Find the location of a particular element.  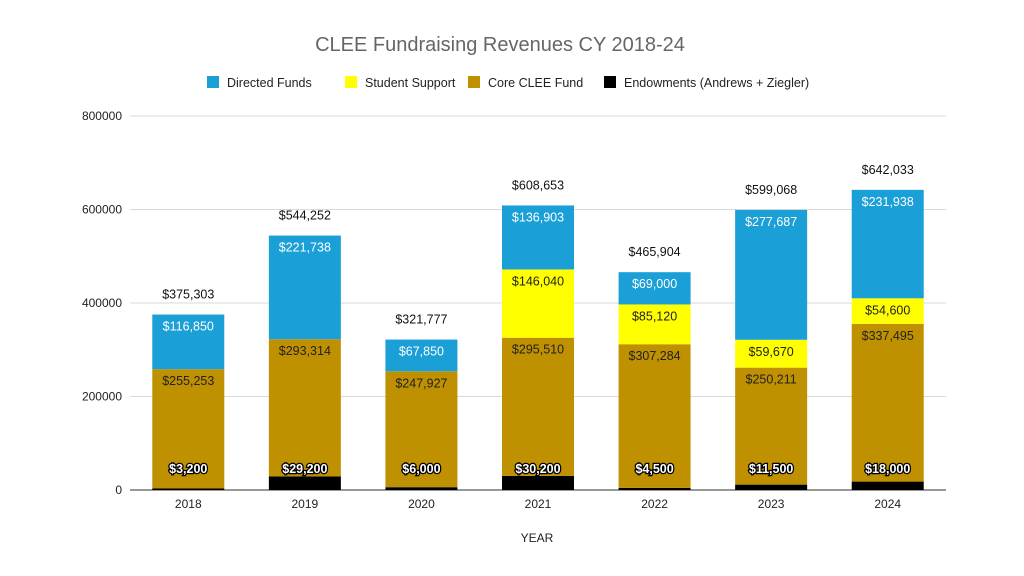

data-label: $337,495 is located at coordinates (888, 336).